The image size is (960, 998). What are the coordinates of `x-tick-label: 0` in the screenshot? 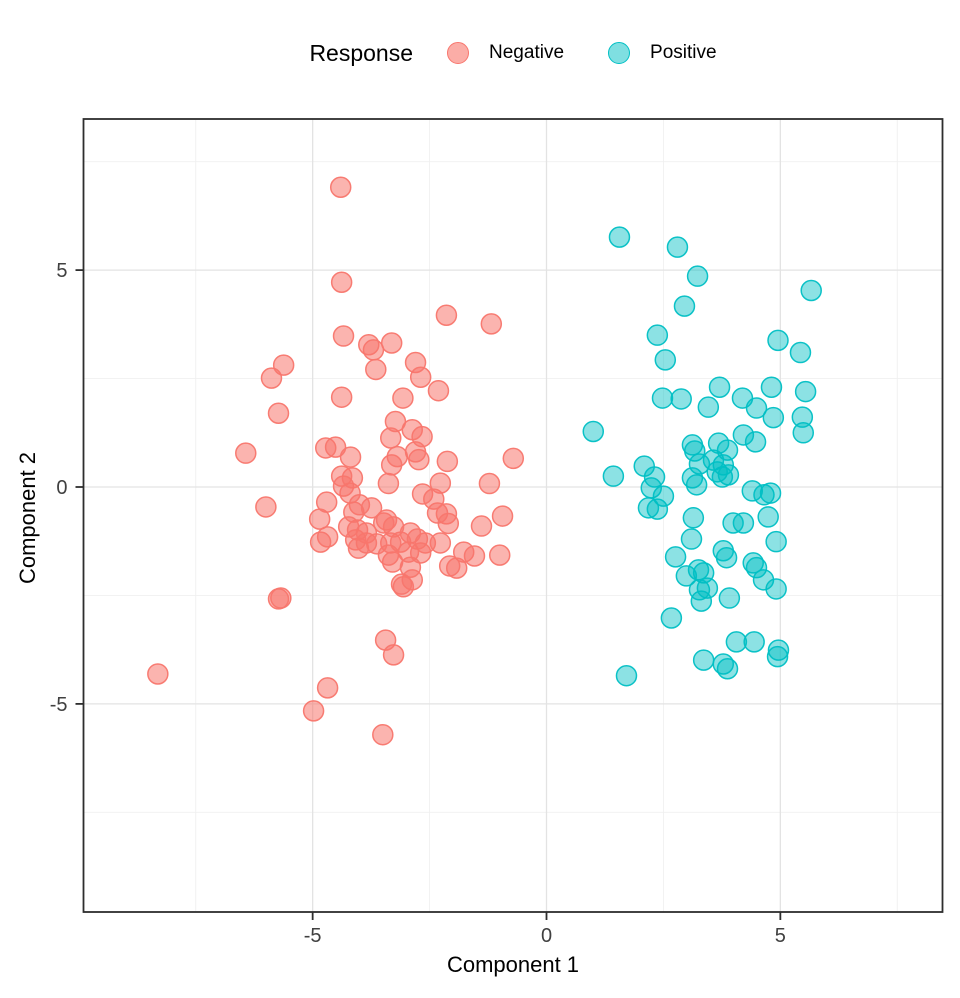 It's located at (546, 936).